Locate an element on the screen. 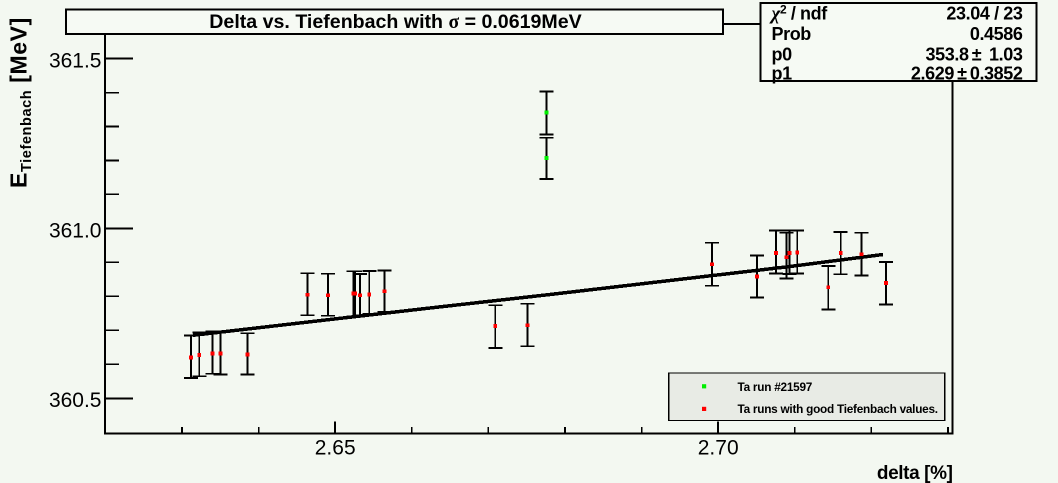 The image size is (1058, 483). svg-text: Ta run #21597 is located at coordinates (775, 387).